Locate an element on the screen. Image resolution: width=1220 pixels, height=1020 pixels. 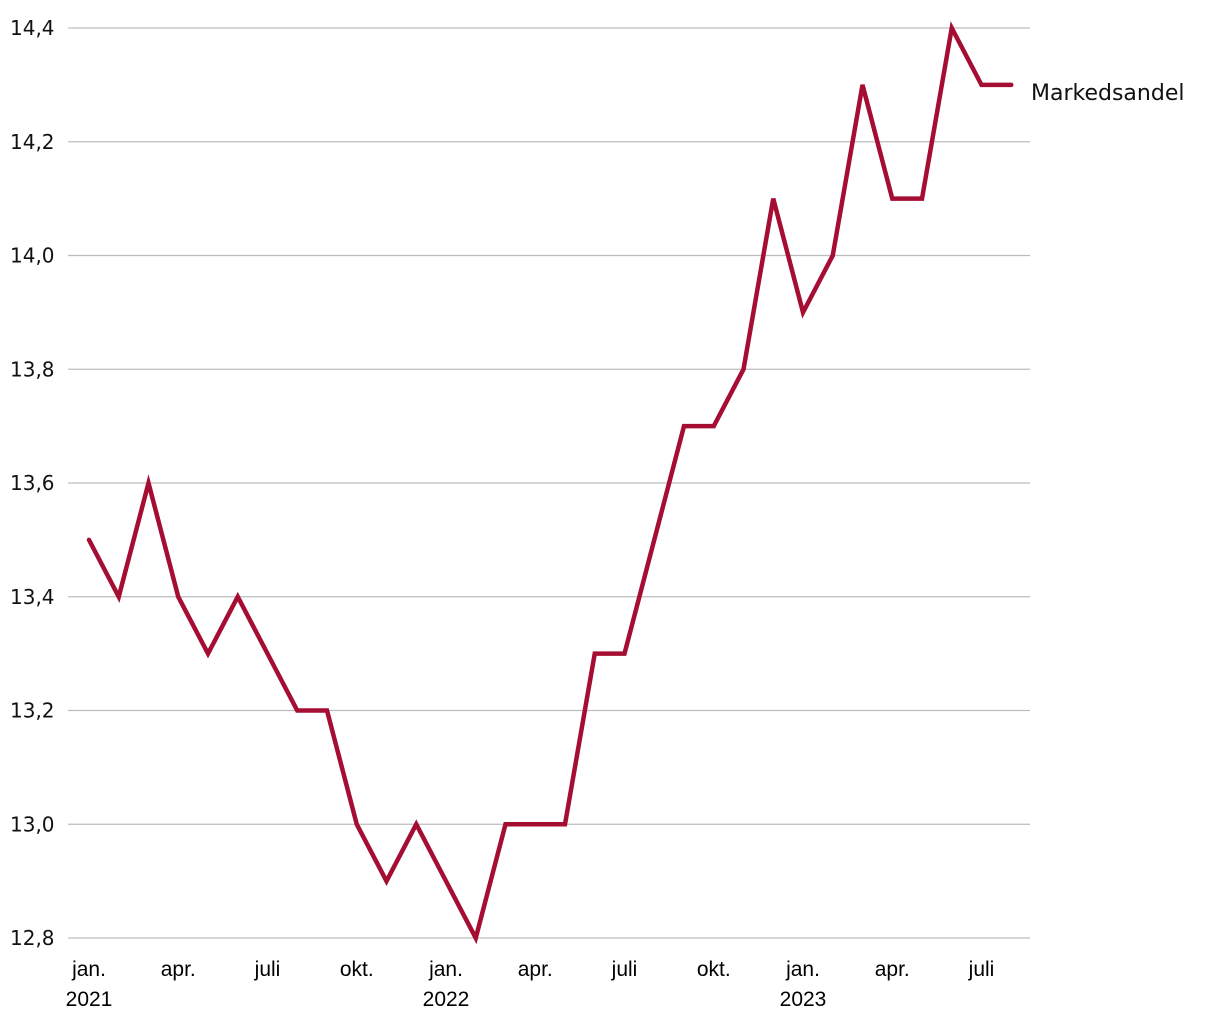
y-axis-tick-labels: 12,8 13,0 13,2 13,4 13,6 13,8 14,0 14,2 14,4 is located at coordinates (32, 483).